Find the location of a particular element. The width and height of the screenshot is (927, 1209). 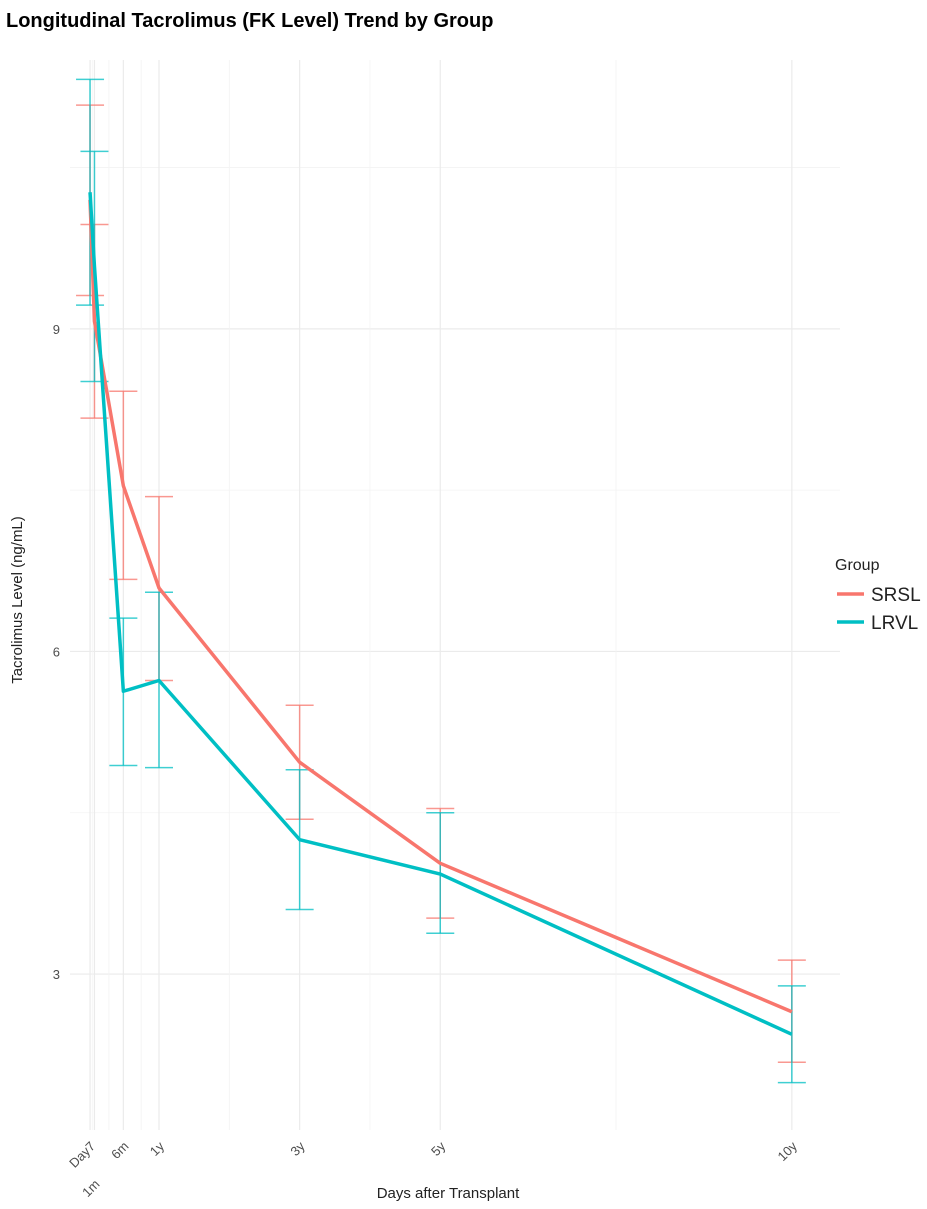

x-tick-label: 1y is located at coordinates (157, 1148).